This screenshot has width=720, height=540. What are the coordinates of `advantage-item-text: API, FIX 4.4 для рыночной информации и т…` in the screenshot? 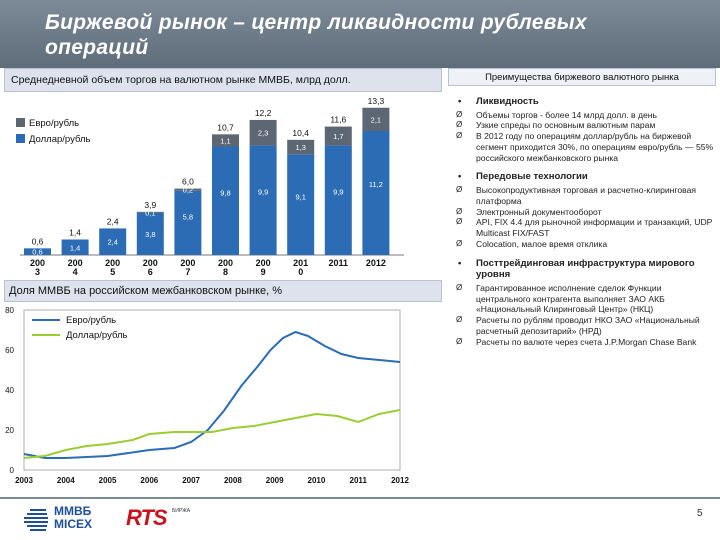 It's located at (594, 228).